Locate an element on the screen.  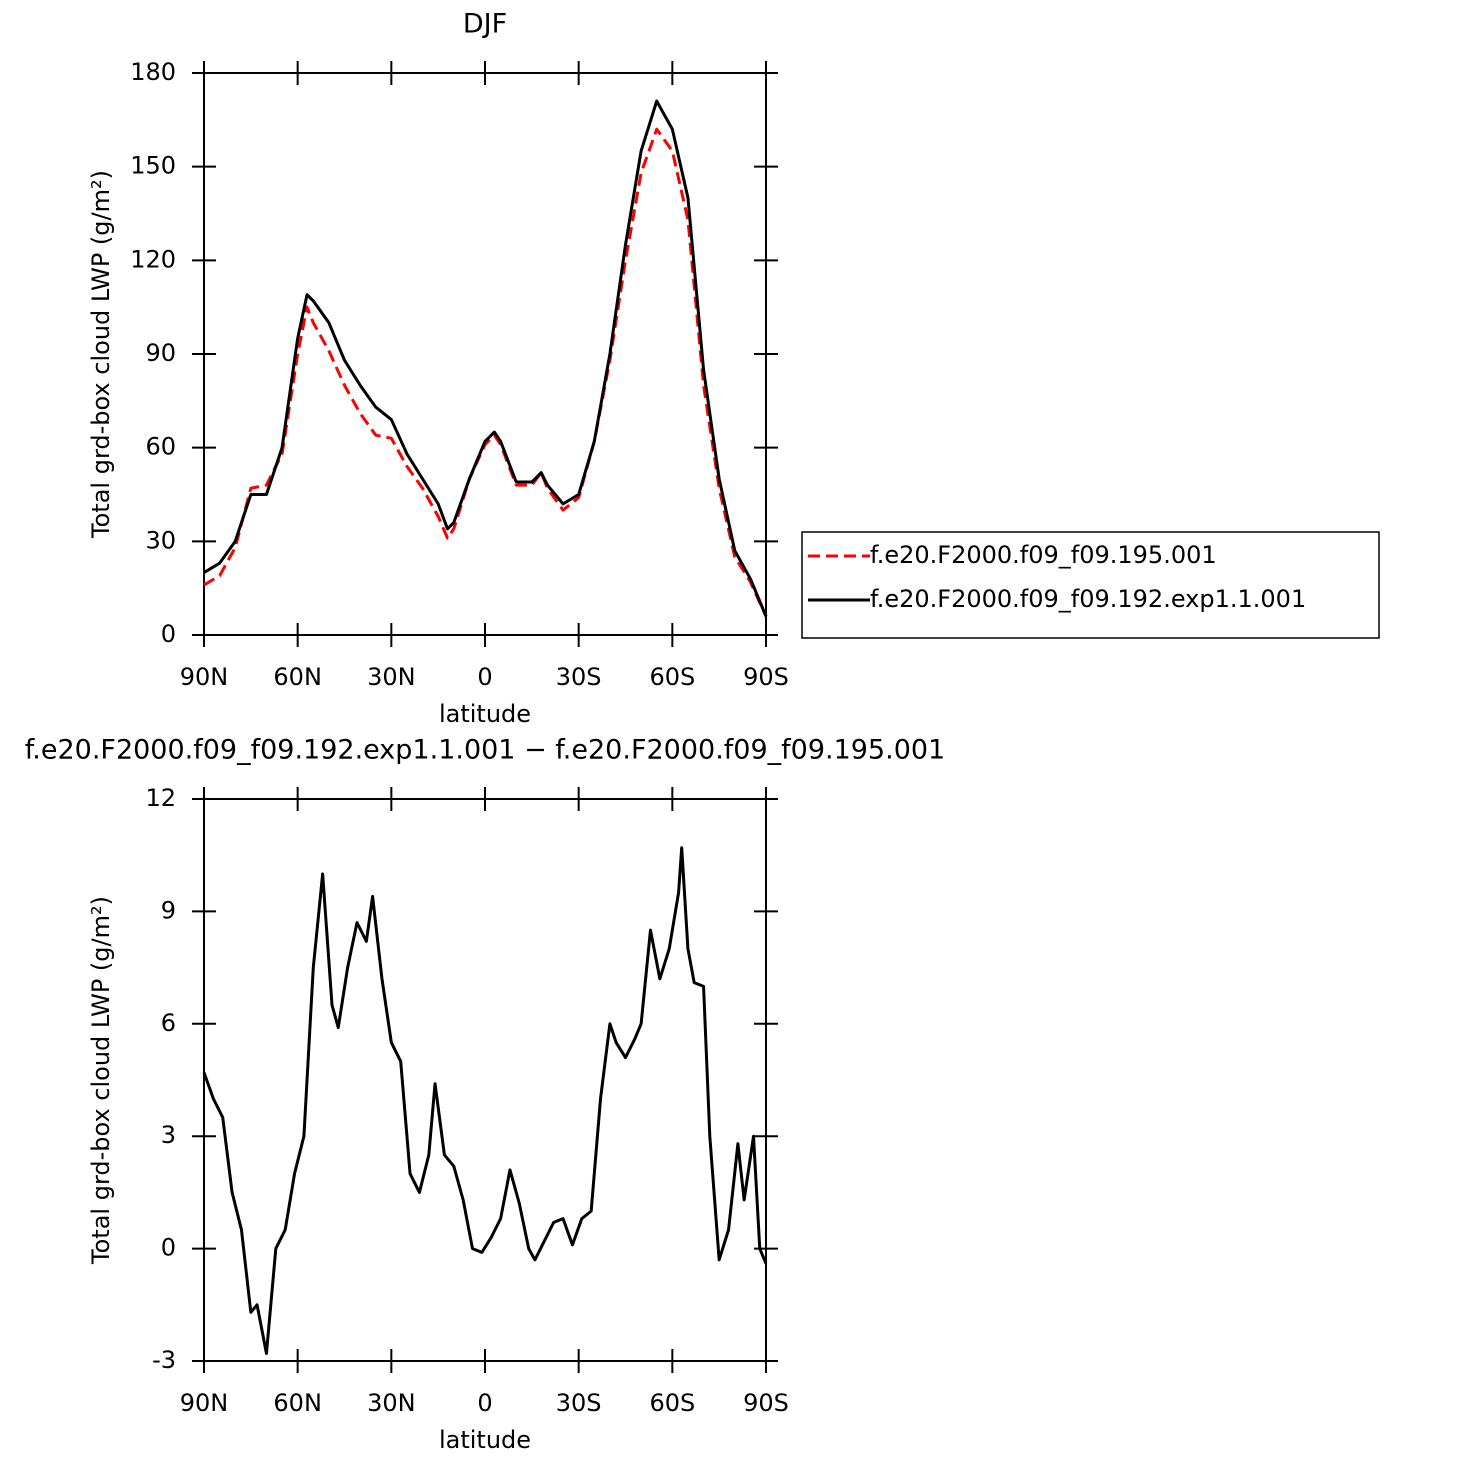
legend-box is located at coordinates (1090, 585).